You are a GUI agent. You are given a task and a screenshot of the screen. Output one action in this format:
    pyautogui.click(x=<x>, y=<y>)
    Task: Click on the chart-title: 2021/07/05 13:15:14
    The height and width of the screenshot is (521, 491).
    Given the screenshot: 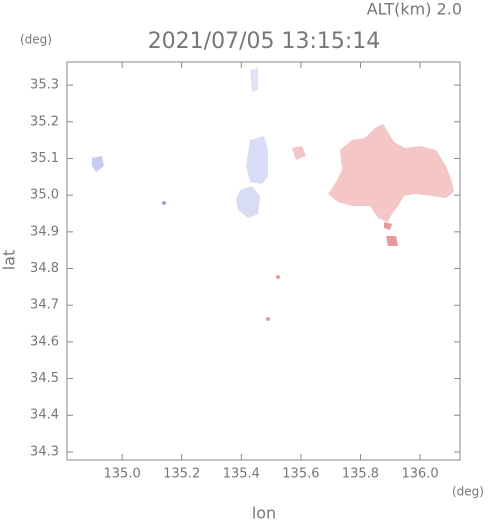 What is the action you would take?
    pyautogui.click(x=264, y=41)
    